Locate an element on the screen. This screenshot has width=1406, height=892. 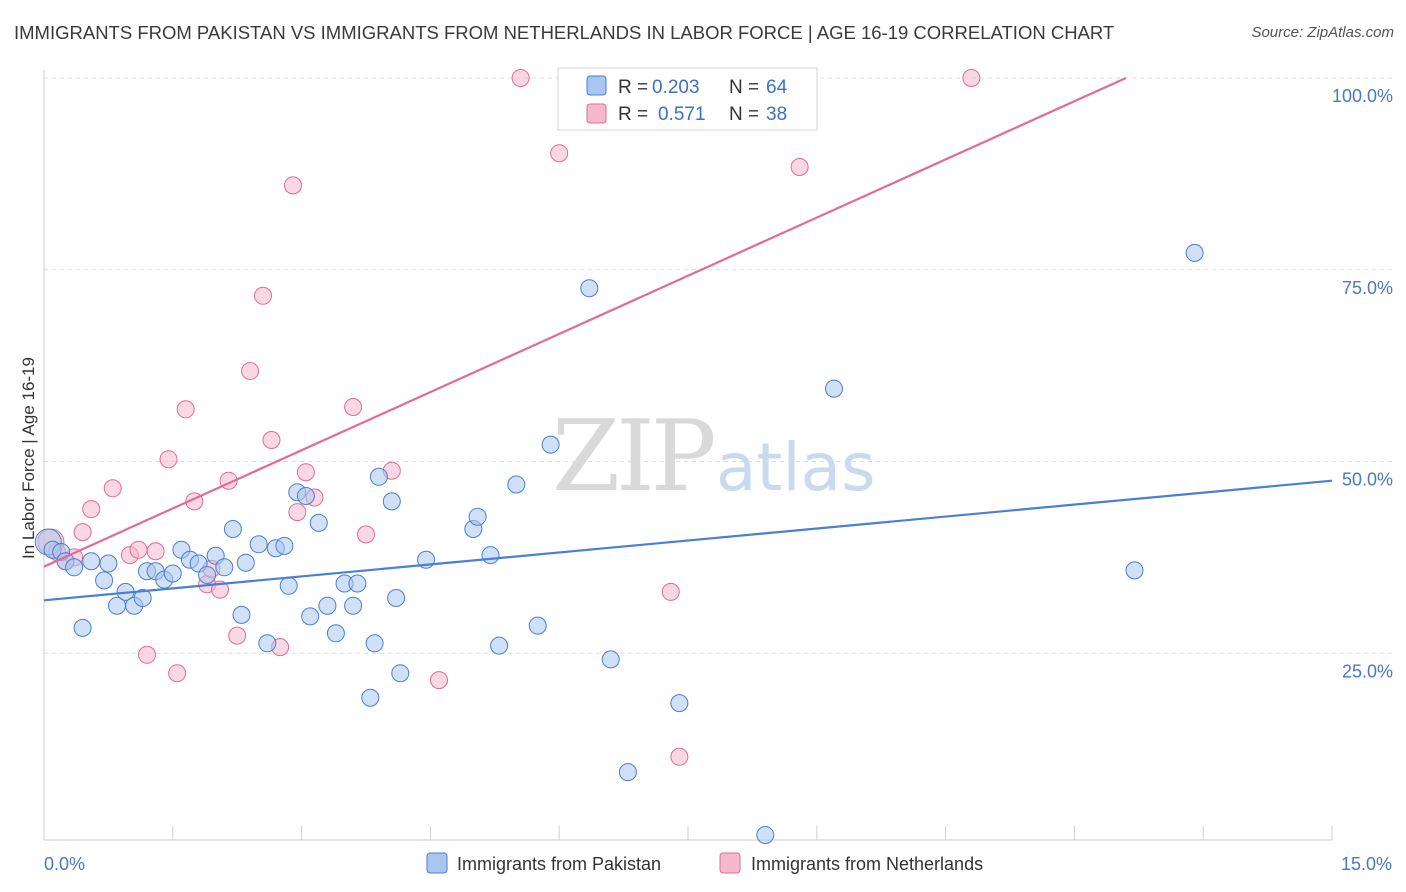
watermark-zip: ZIP is located at coordinates (633, 457).